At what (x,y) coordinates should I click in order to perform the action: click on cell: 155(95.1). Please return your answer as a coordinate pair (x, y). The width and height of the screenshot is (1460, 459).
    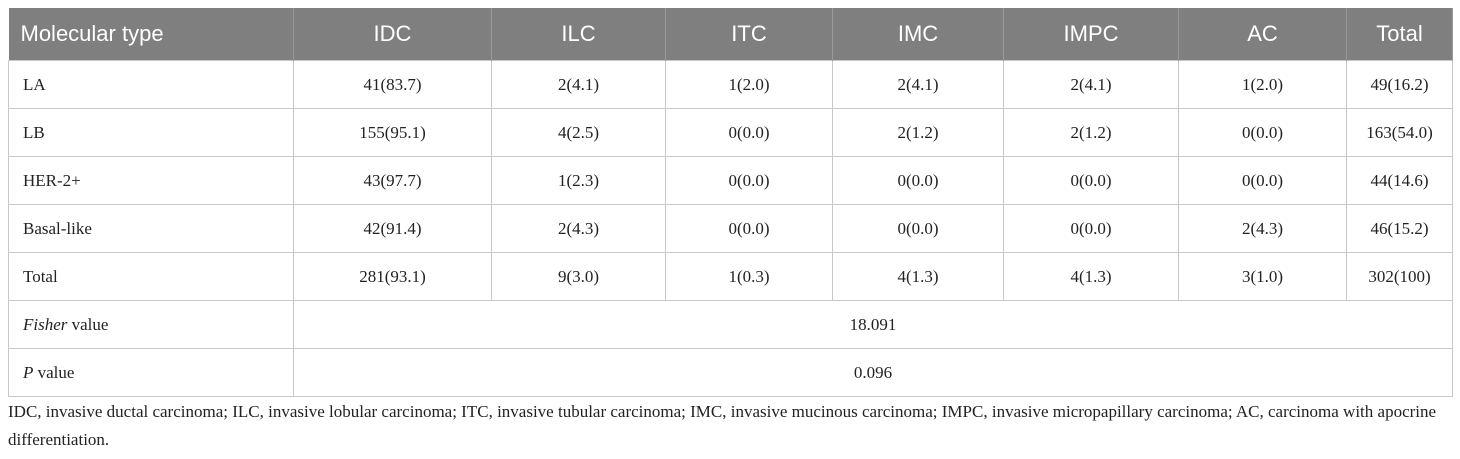
    Looking at the image, I should click on (392, 132).